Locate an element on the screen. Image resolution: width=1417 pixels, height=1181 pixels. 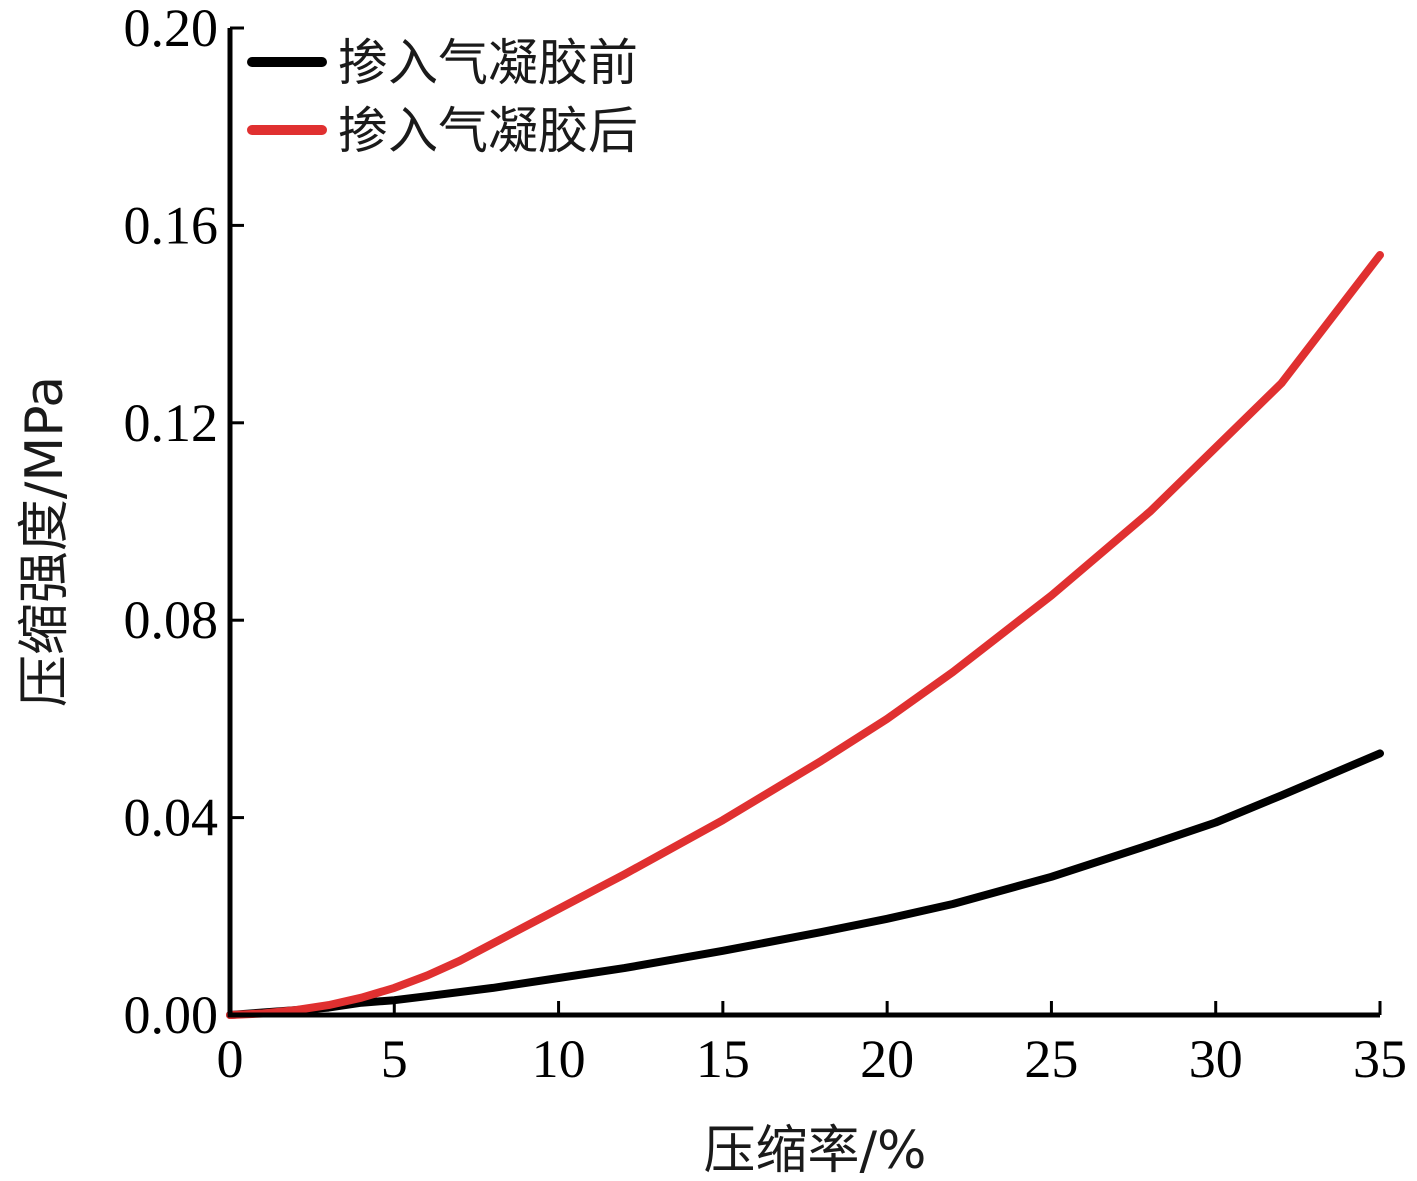
y-tick-label: 0.00 is located at coordinates (171, 1015).